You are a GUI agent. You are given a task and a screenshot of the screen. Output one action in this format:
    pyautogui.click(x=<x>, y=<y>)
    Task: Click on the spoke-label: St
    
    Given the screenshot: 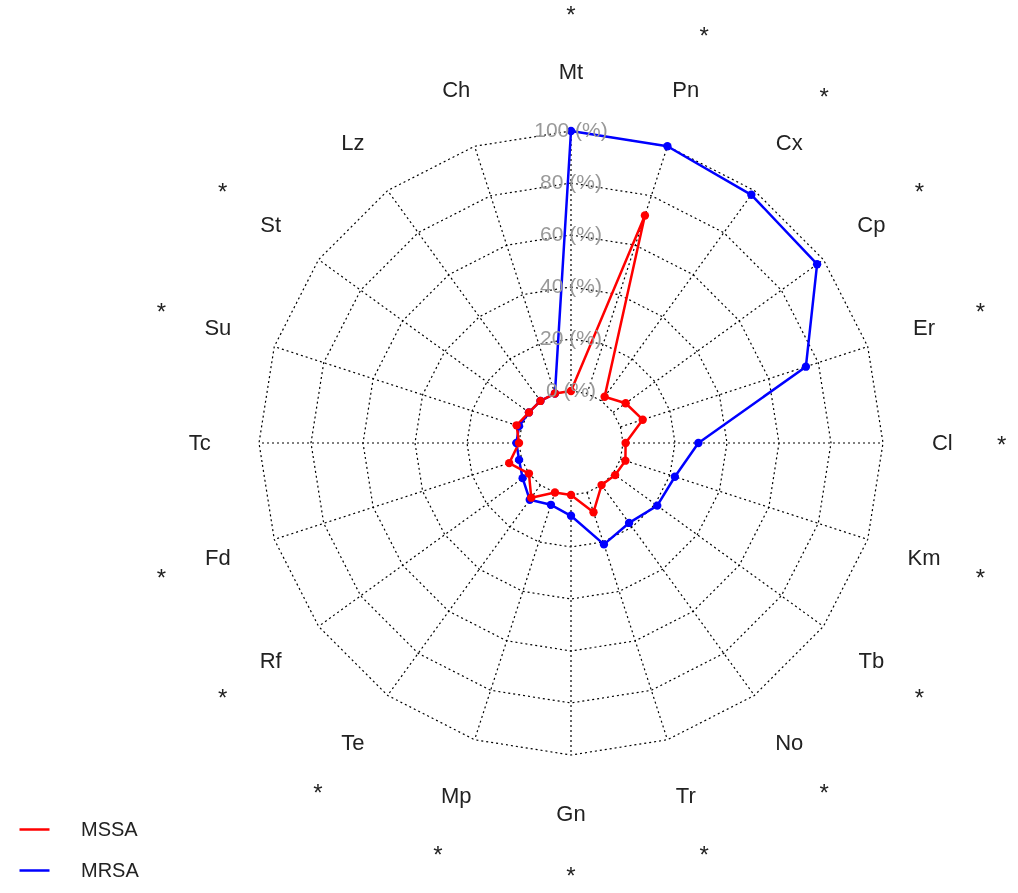 What is the action you would take?
    pyautogui.click(x=271, y=224)
    